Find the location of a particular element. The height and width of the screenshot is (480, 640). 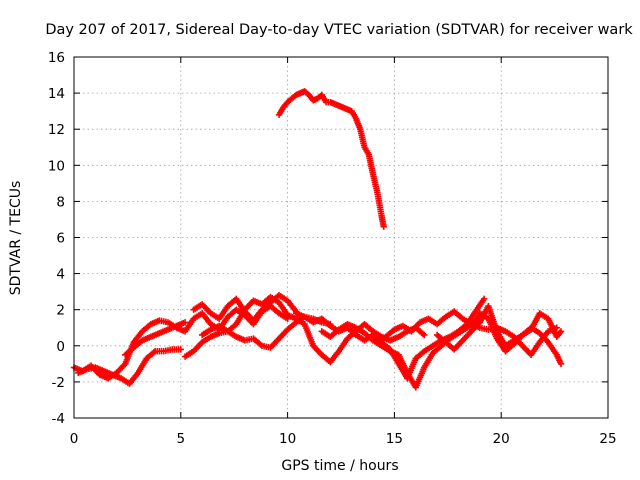

x-tick-label: 20 is located at coordinates (501, 439).